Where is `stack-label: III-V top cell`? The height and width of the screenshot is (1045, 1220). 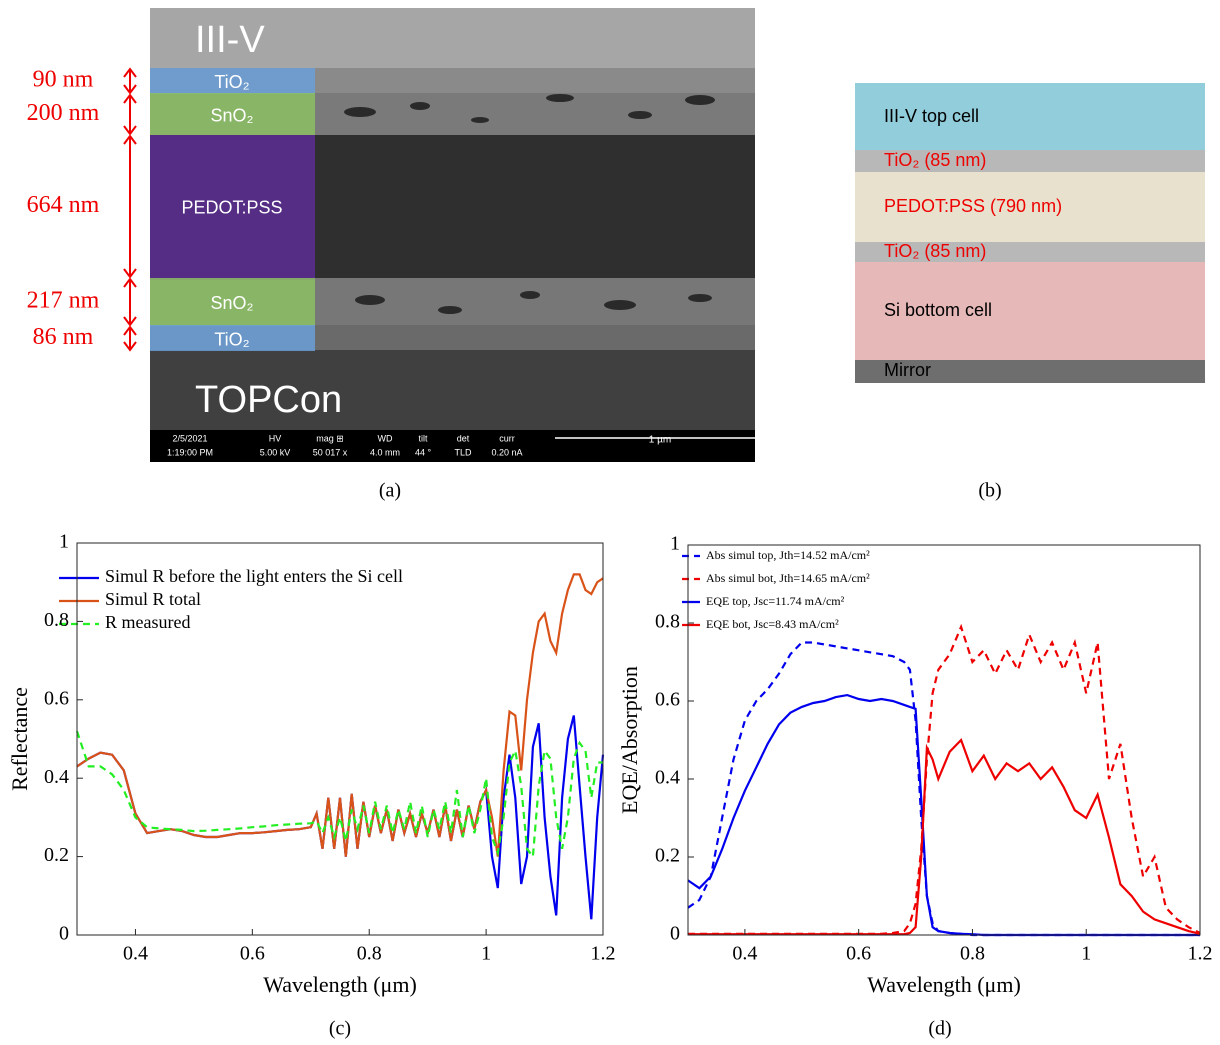 stack-label: III-V top cell is located at coordinates (931, 116).